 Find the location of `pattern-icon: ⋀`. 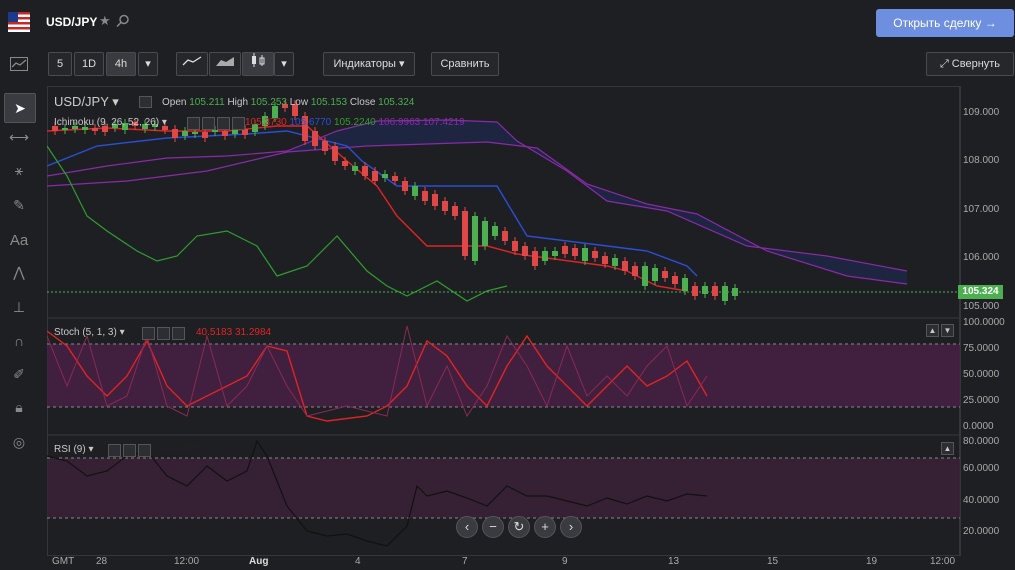

pattern-icon: ⋀ is located at coordinates (19, 271).